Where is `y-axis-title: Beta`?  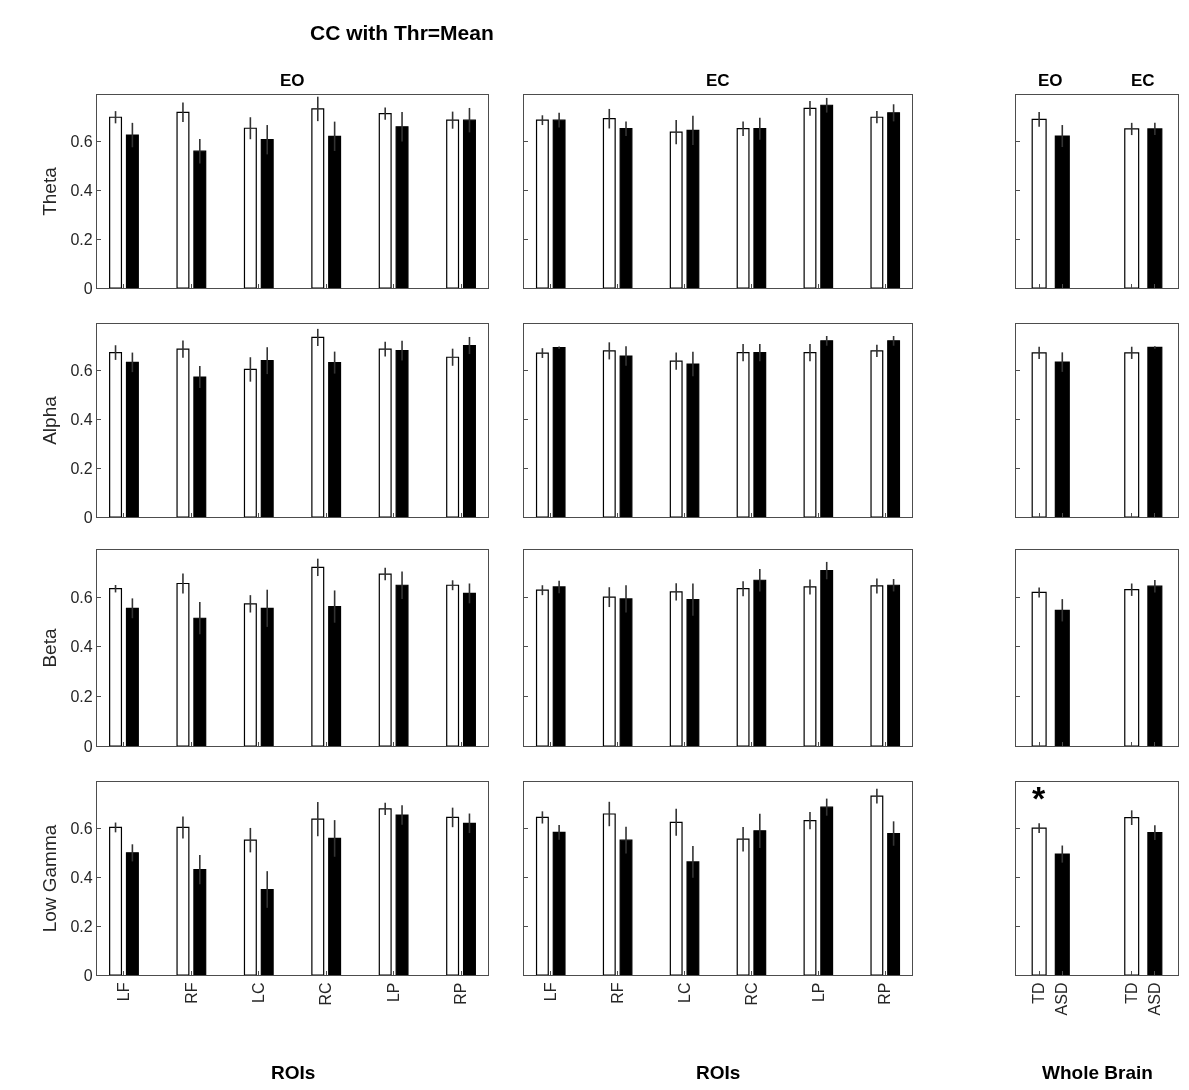 y-axis-title: Beta is located at coordinates (50, 648).